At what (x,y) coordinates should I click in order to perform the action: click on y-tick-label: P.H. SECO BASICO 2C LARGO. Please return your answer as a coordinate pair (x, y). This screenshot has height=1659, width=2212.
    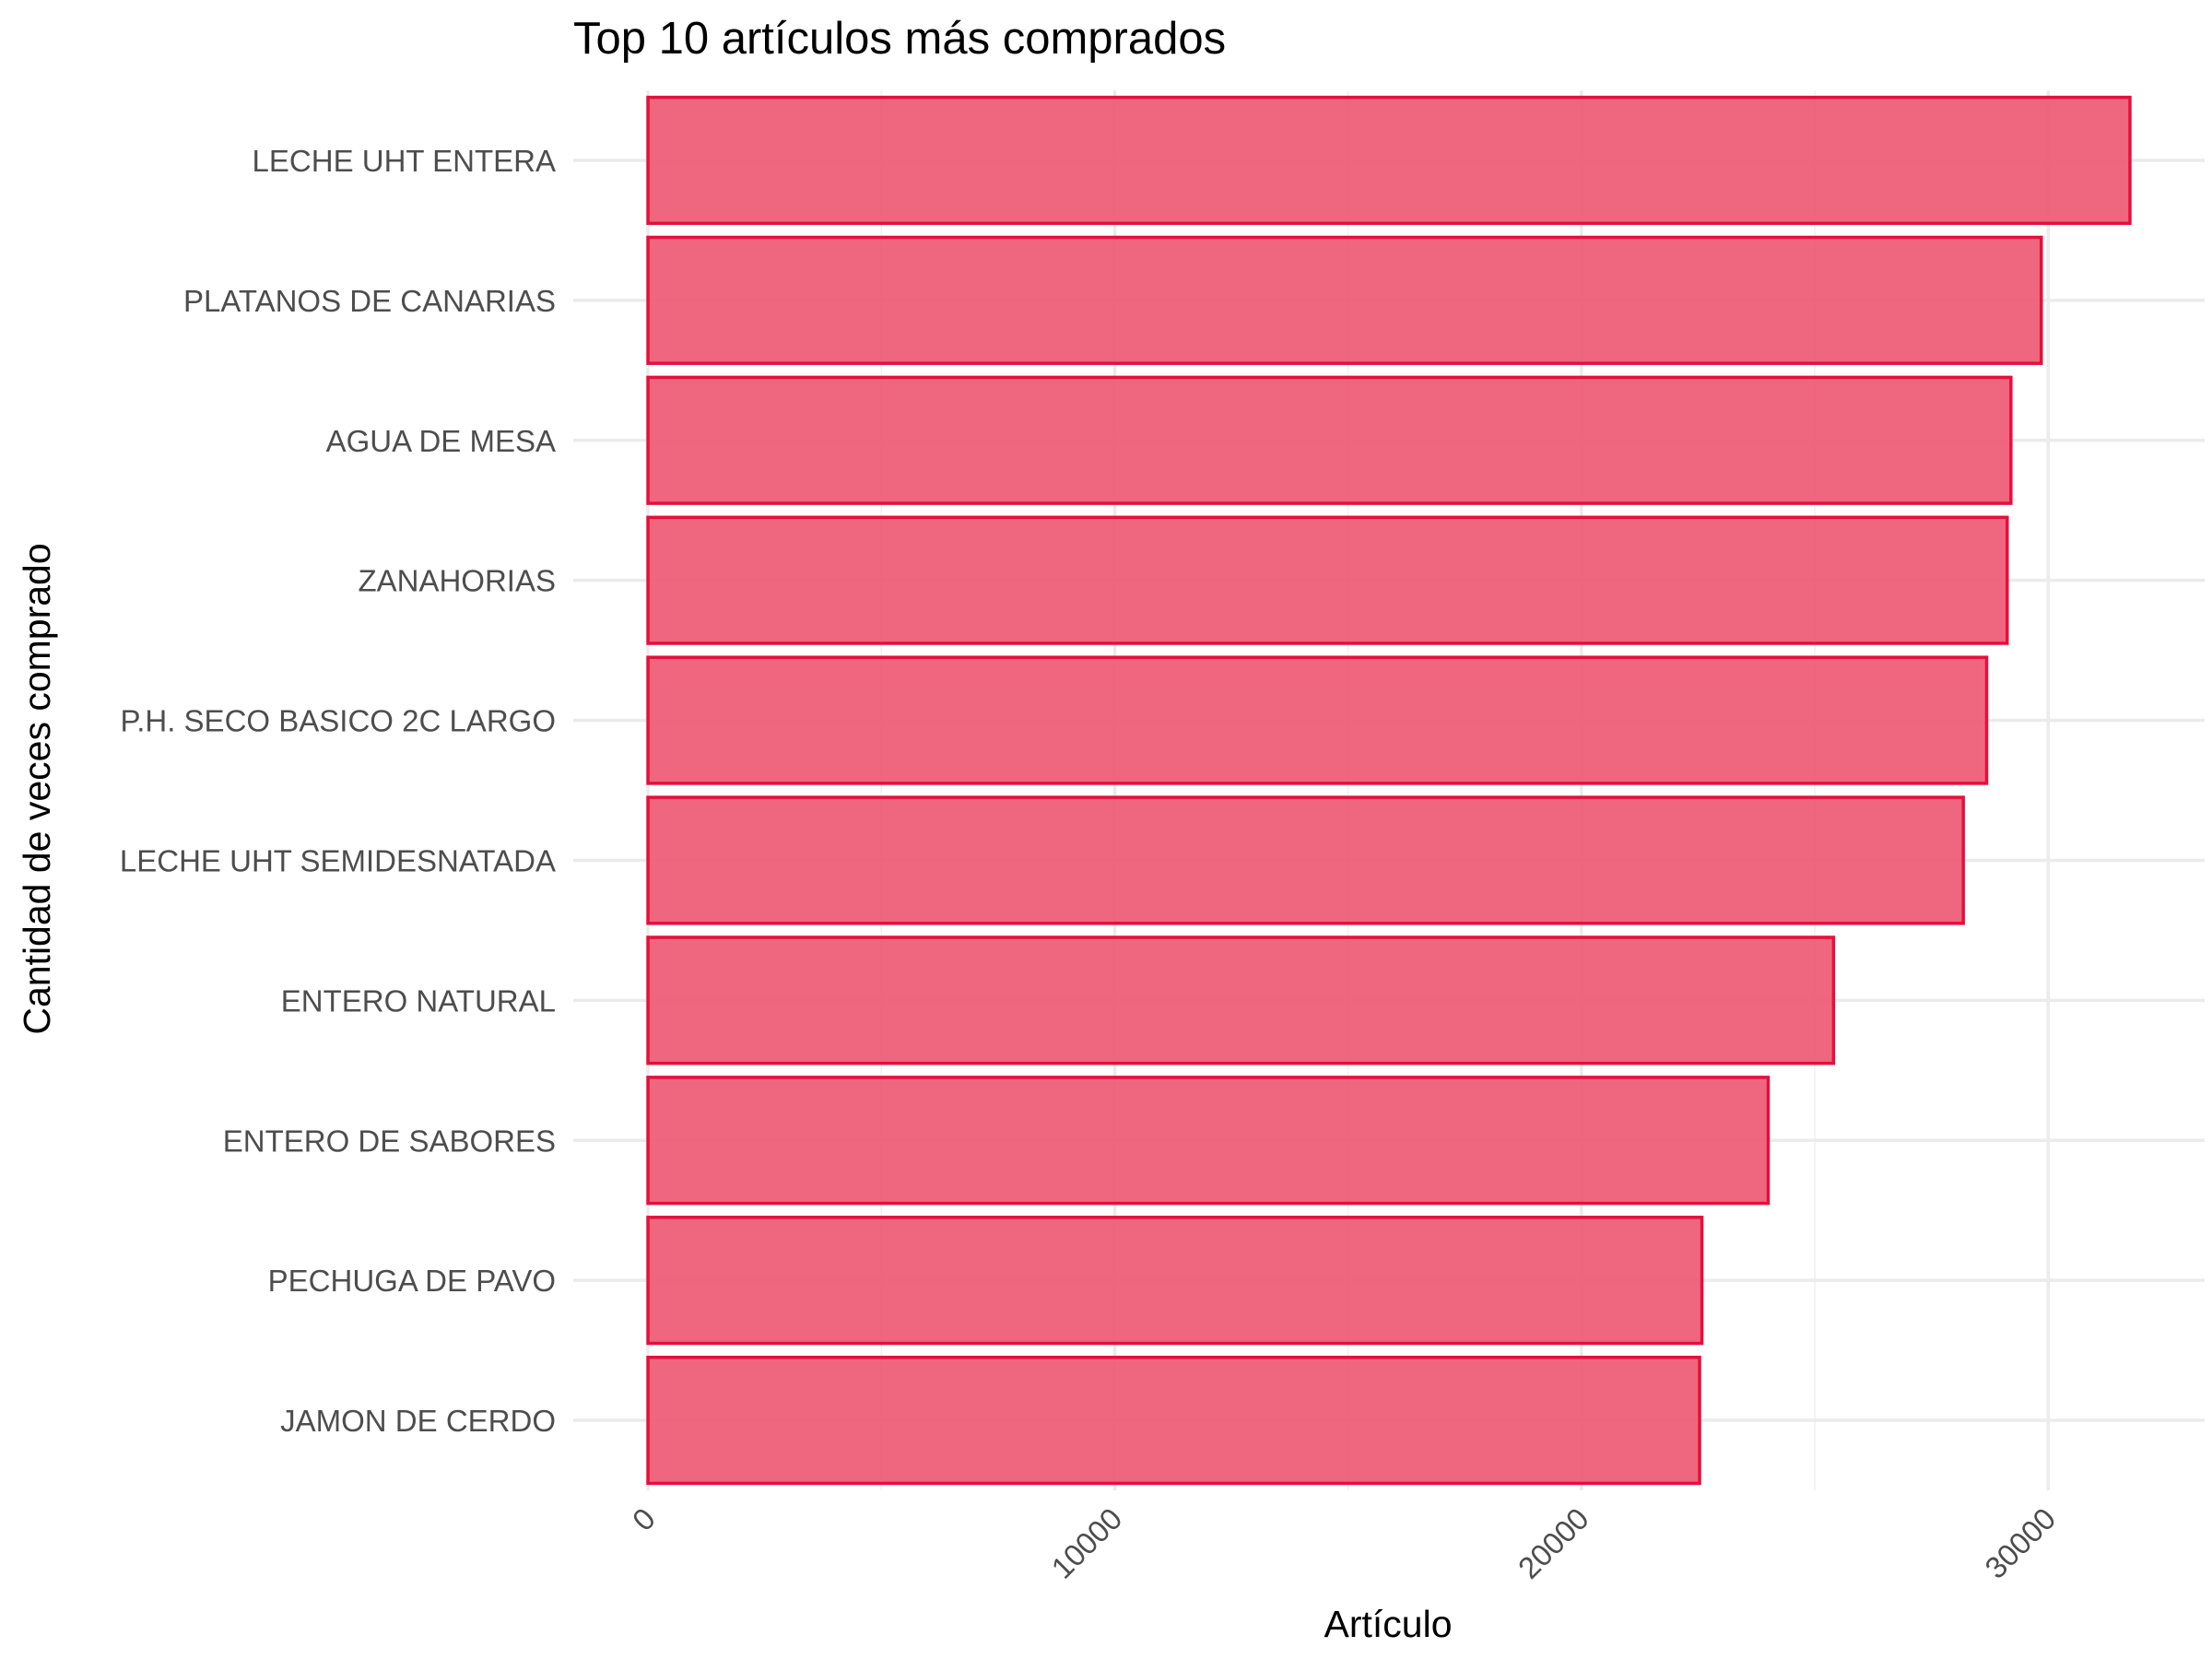
    Looking at the image, I should click on (338, 721).